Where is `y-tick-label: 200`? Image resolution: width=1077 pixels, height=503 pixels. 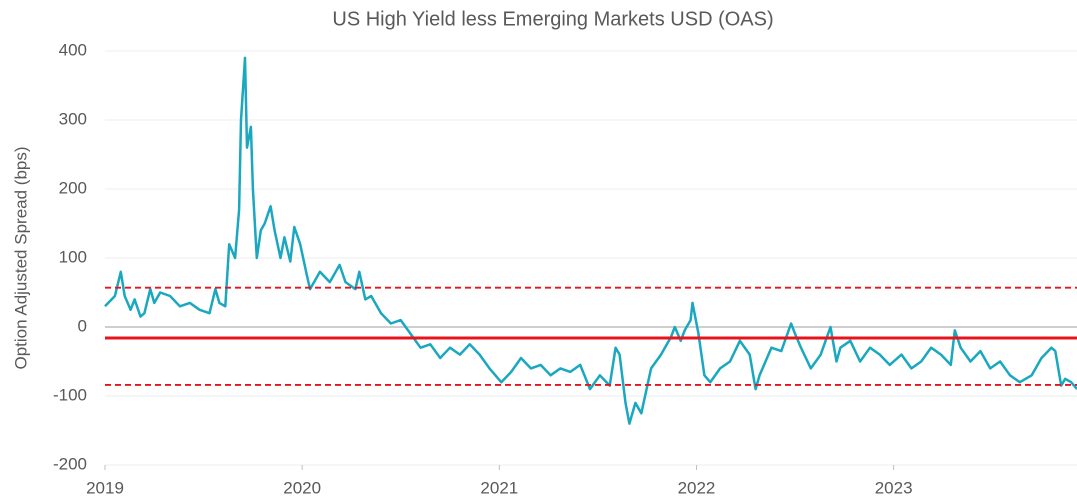
y-tick-label: 200 is located at coordinates (73, 187).